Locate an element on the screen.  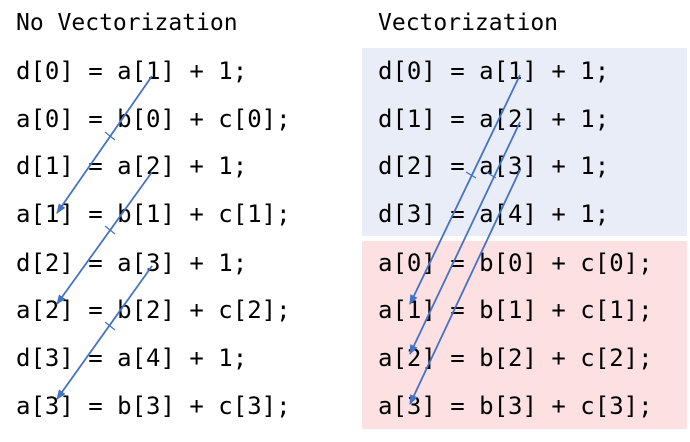
write-line-2: a[1] = b[1] + c[1]; is located at coordinates (515, 310).